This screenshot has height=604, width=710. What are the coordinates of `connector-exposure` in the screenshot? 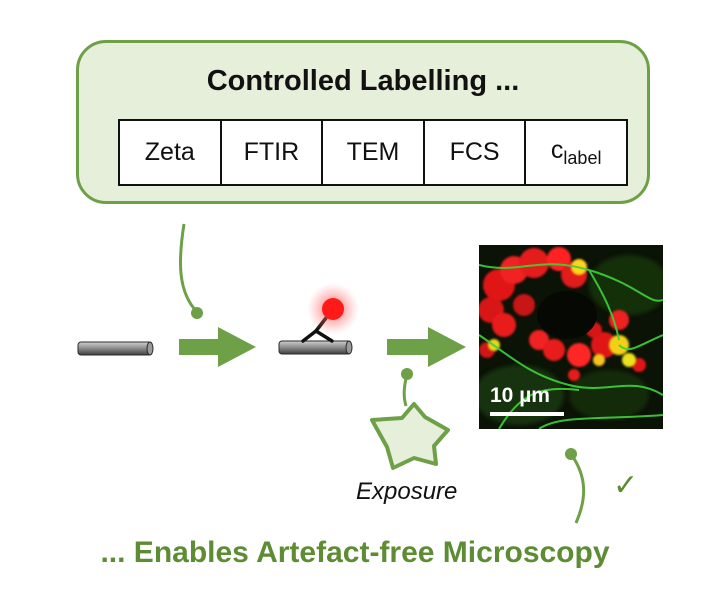 It's located at (407, 387).